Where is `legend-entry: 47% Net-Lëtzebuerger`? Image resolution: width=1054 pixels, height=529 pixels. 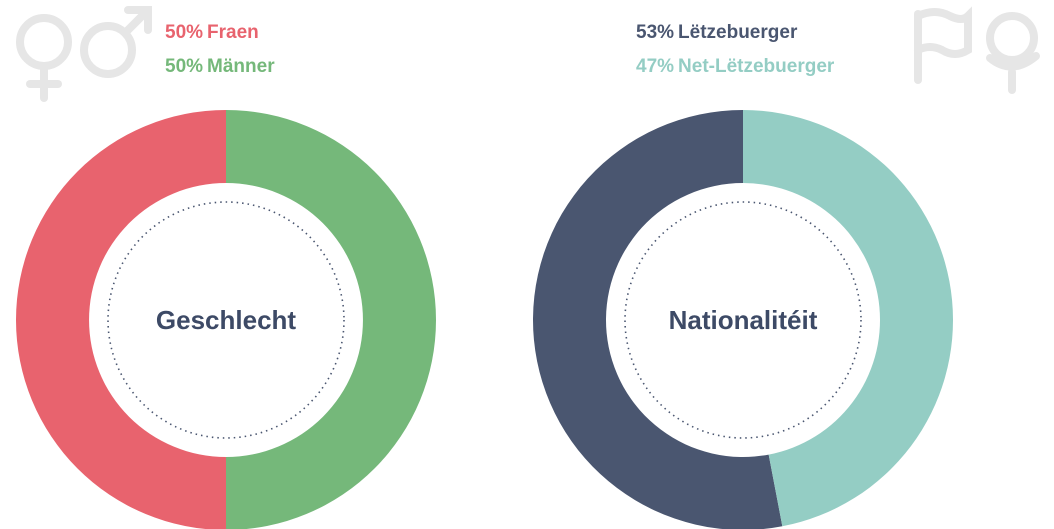
legend-entry: 47% Net-Lëtzebuerger is located at coordinates (735, 66).